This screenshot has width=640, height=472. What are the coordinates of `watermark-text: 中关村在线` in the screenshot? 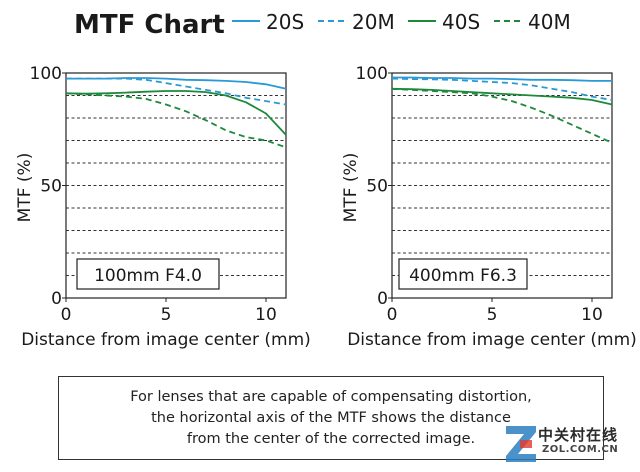 It's located at (578, 435).